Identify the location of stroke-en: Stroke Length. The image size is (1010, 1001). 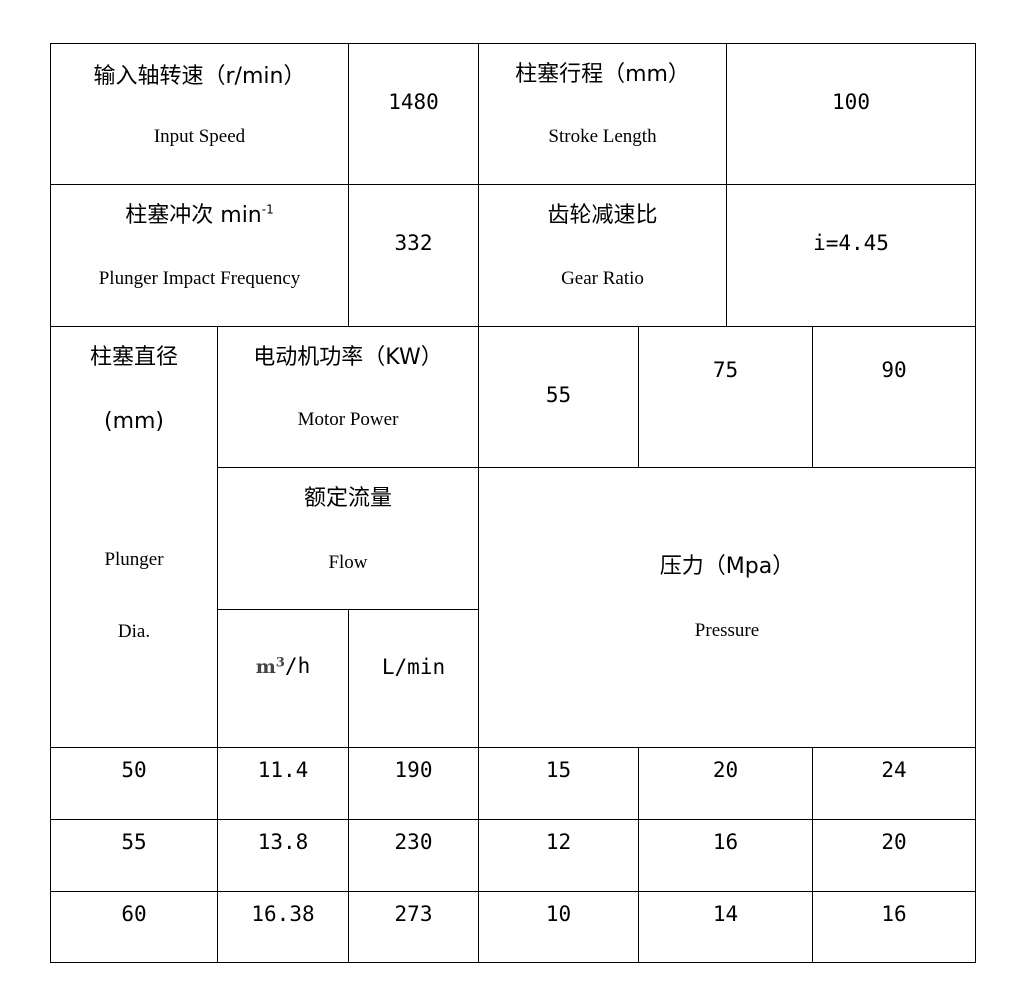
(602, 136).